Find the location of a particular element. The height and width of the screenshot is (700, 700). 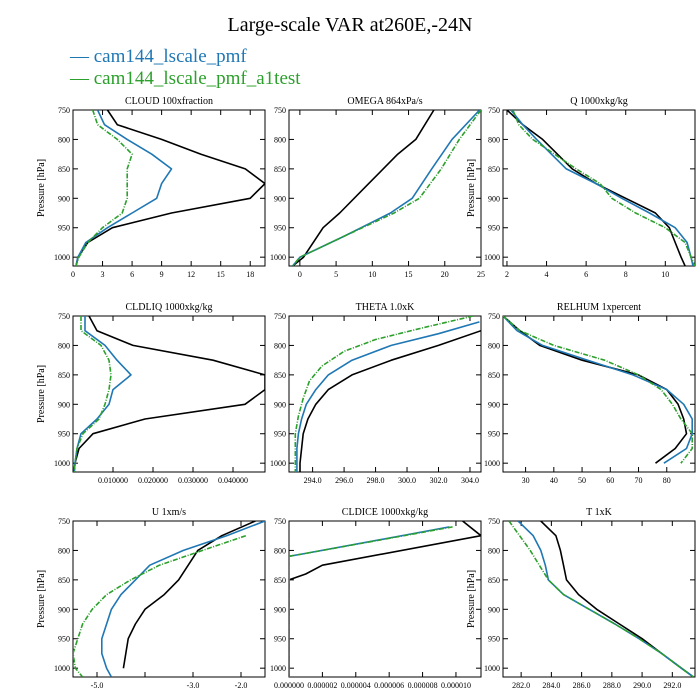

panel-4-frame is located at coordinates (169, 394).